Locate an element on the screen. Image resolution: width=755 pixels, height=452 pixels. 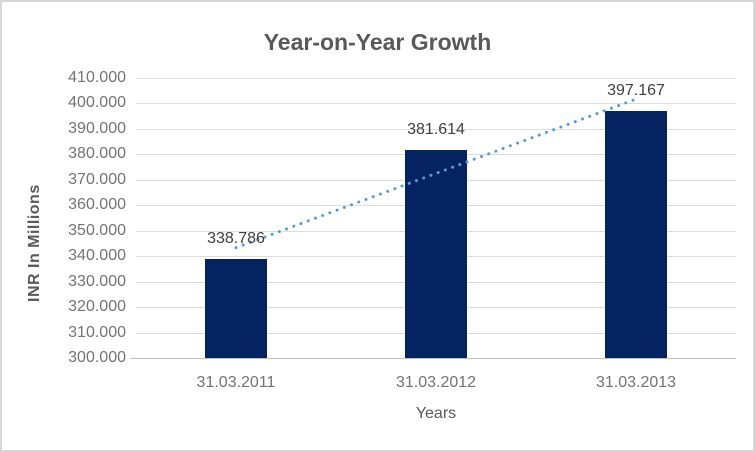
y-tick-label: 300.000 is located at coordinates (97, 357).